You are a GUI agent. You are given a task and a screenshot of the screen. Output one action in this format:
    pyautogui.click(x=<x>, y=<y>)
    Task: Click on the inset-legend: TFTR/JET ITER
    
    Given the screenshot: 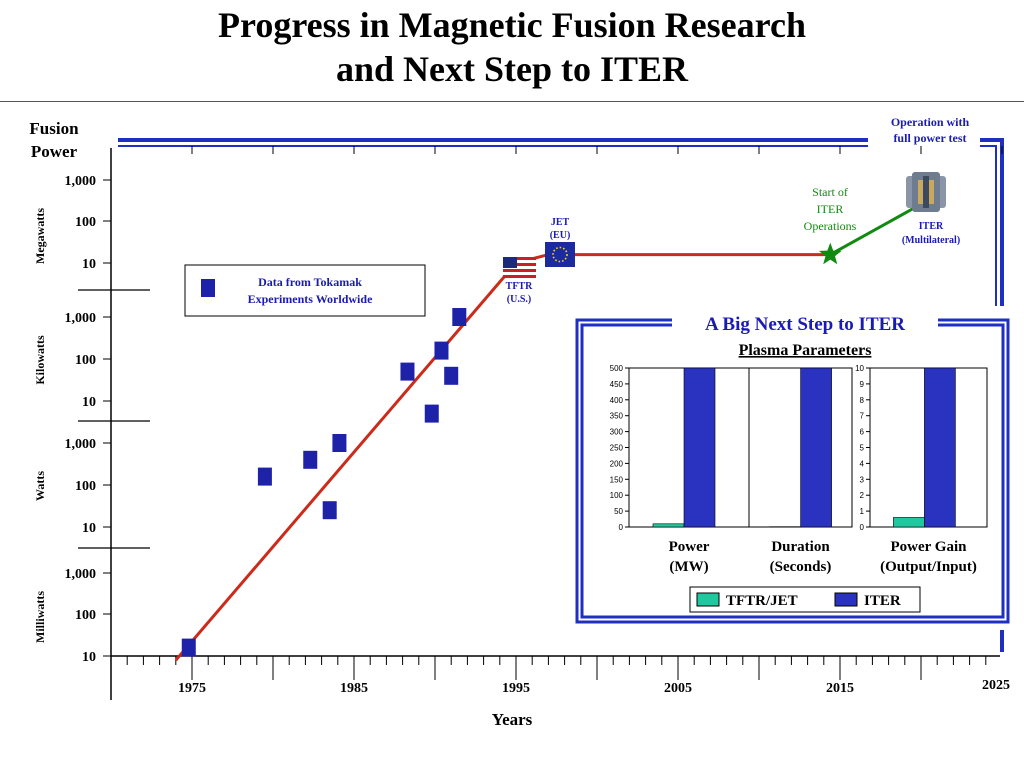 What is the action you would take?
    pyautogui.click(x=805, y=599)
    